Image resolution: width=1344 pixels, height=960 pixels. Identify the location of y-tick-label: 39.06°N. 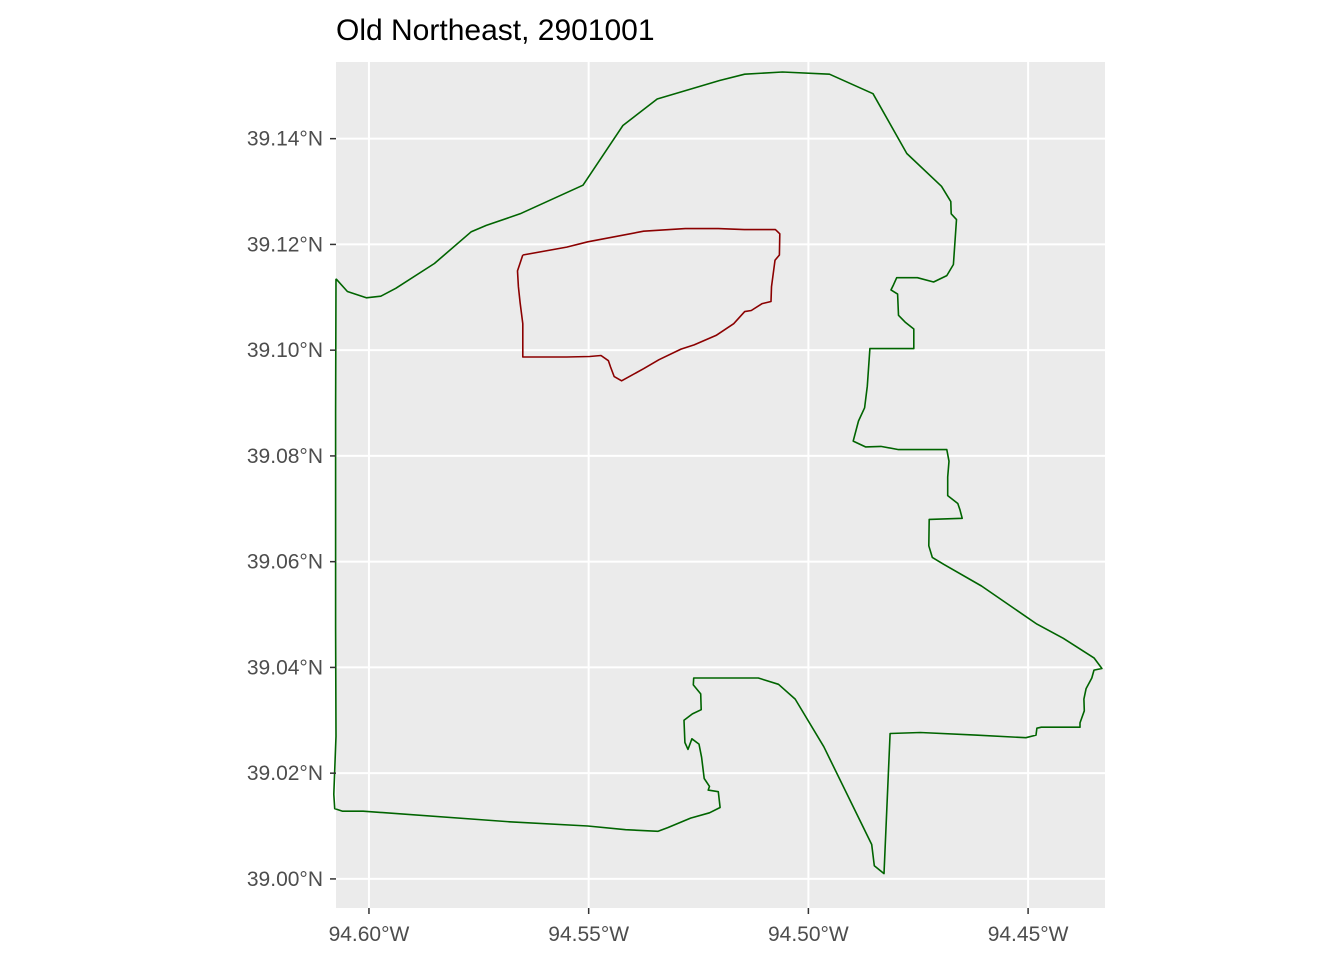
(285, 562).